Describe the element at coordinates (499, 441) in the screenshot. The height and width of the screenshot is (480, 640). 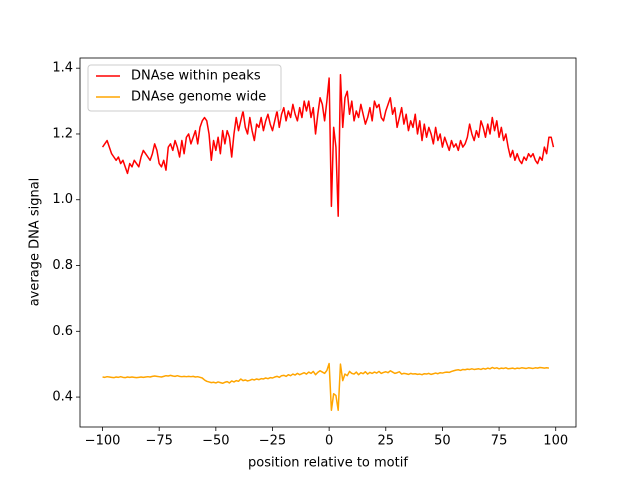
I see `x-tick-label: 75` at that location.